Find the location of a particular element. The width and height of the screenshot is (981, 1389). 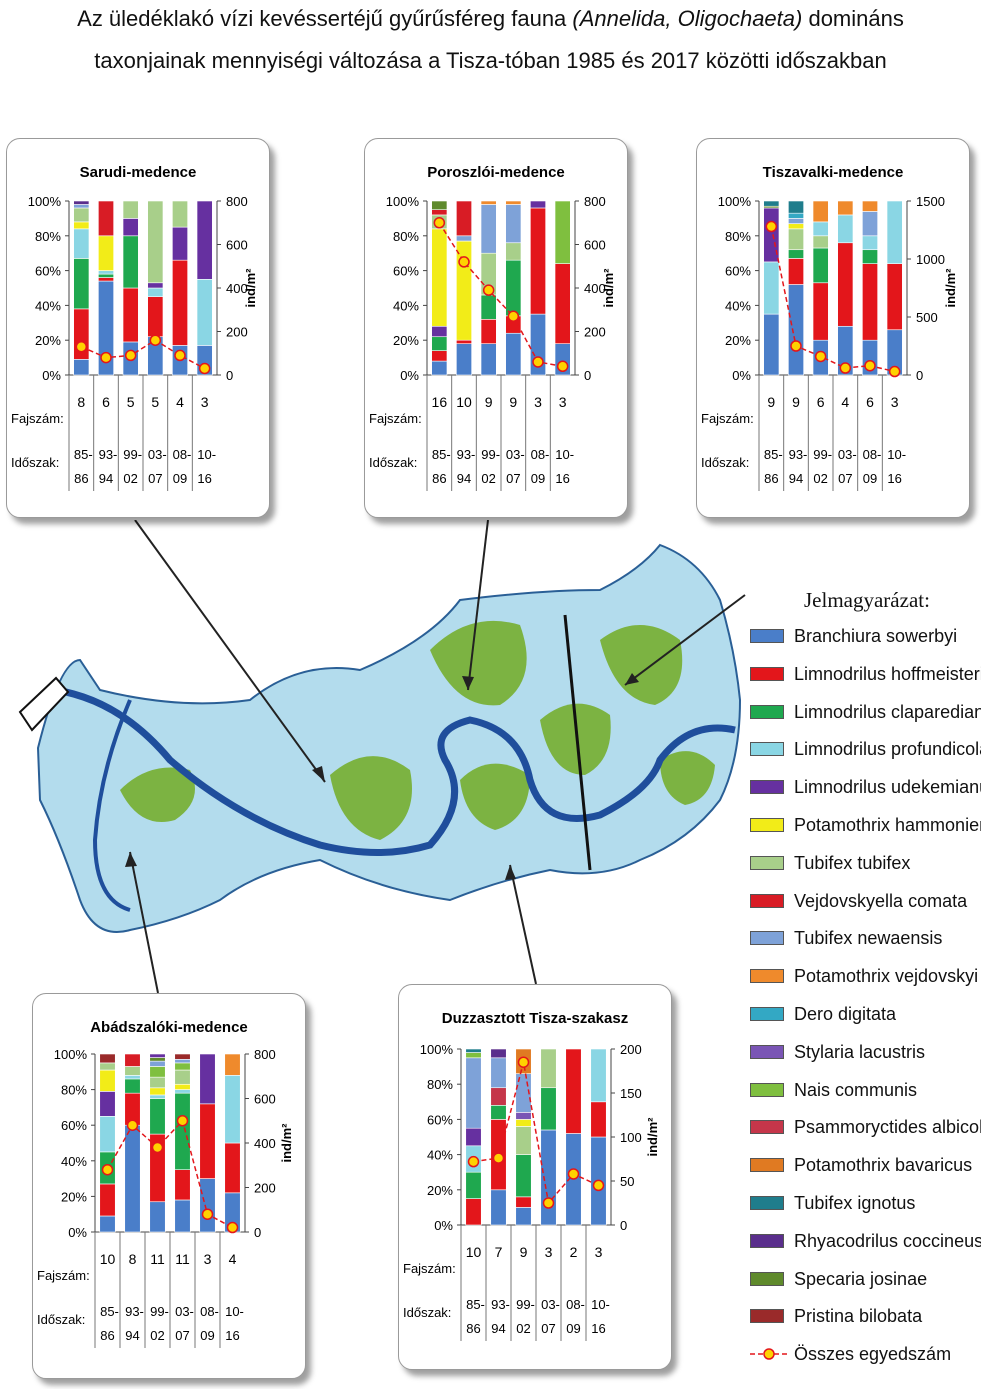

bar-segment-limnodrilus-udekemianus is located at coordinates (204, 240).